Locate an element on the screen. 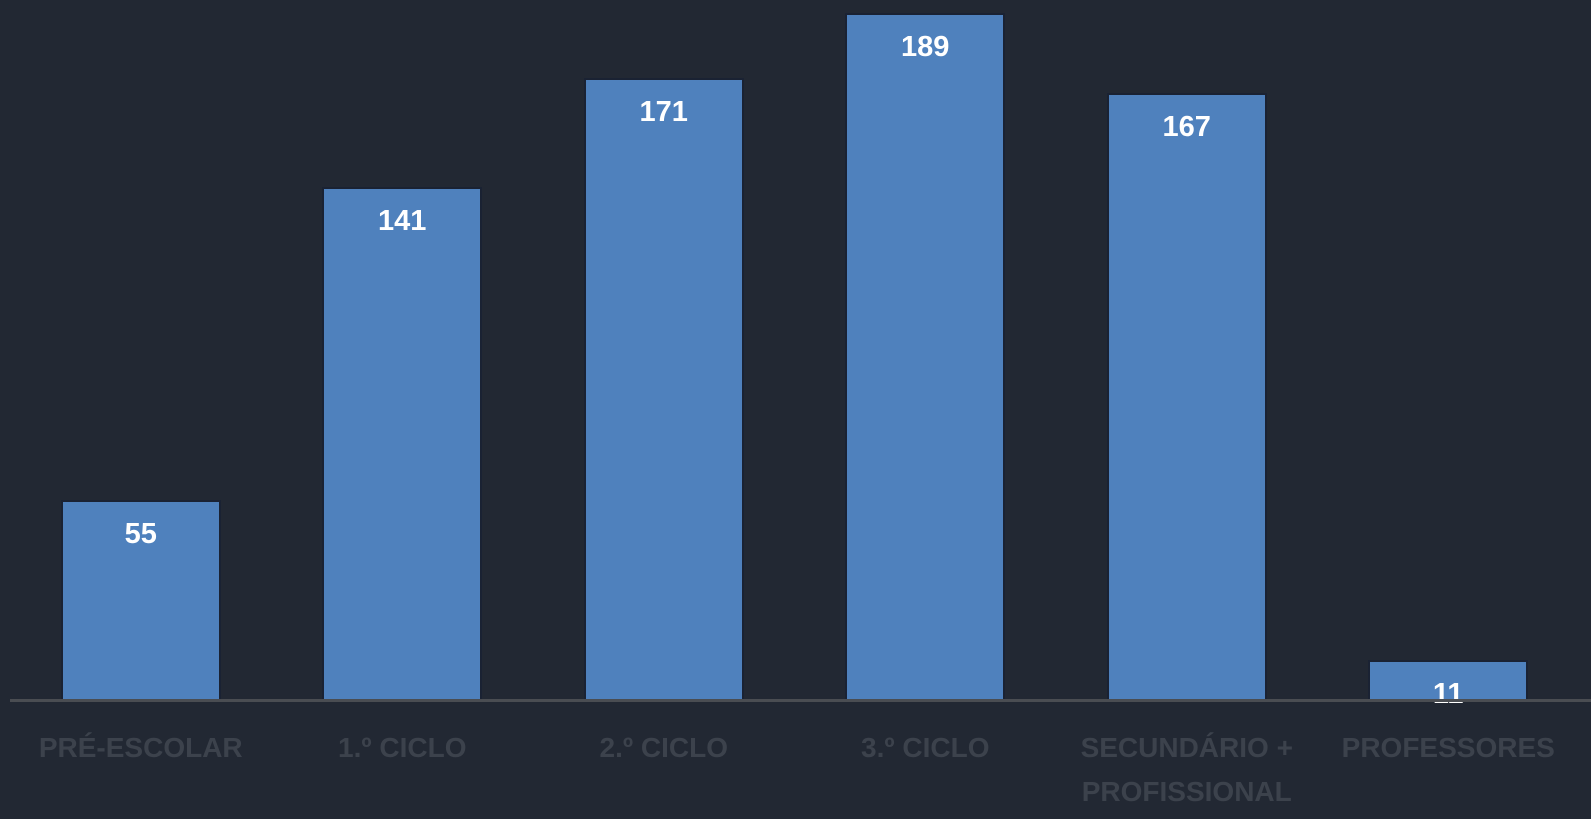 Image resolution: width=1591 pixels, height=819 pixels. x-tick-label: 2.º CICLO is located at coordinates (663, 747).